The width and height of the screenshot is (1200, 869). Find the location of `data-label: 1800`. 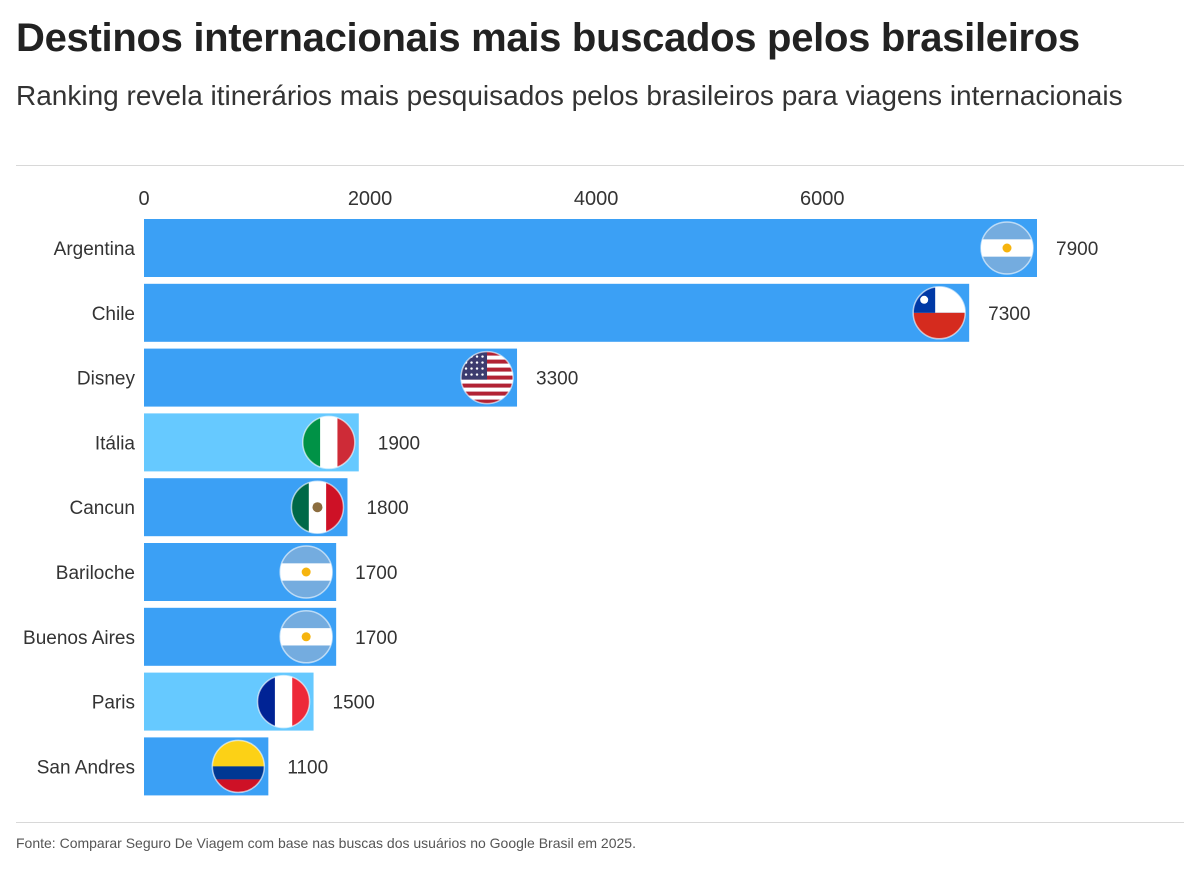

data-label: 1800 is located at coordinates (387, 508).